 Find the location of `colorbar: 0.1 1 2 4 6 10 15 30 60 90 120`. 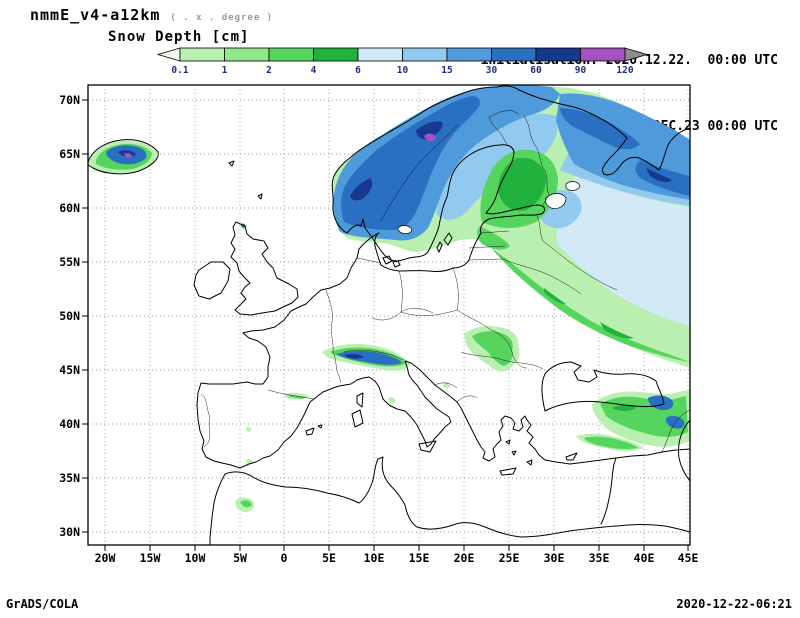

colorbar: 0.1 1 2 4 6 10 15 30 60 90 120 is located at coordinates (402, 61).